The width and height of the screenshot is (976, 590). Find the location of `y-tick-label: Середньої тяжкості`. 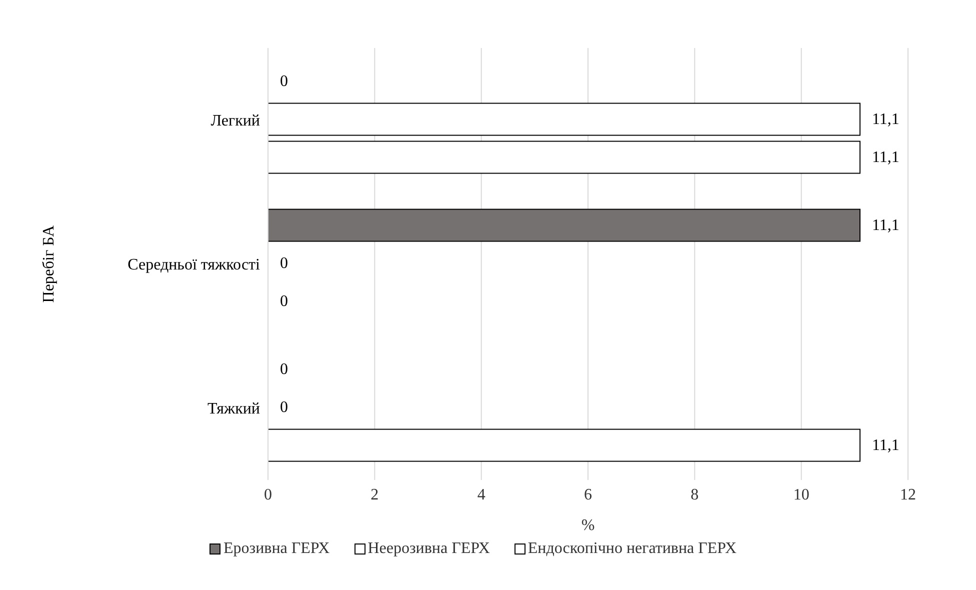

y-tick-label: Середньої тяжкості is located at coordinates (194, 265).